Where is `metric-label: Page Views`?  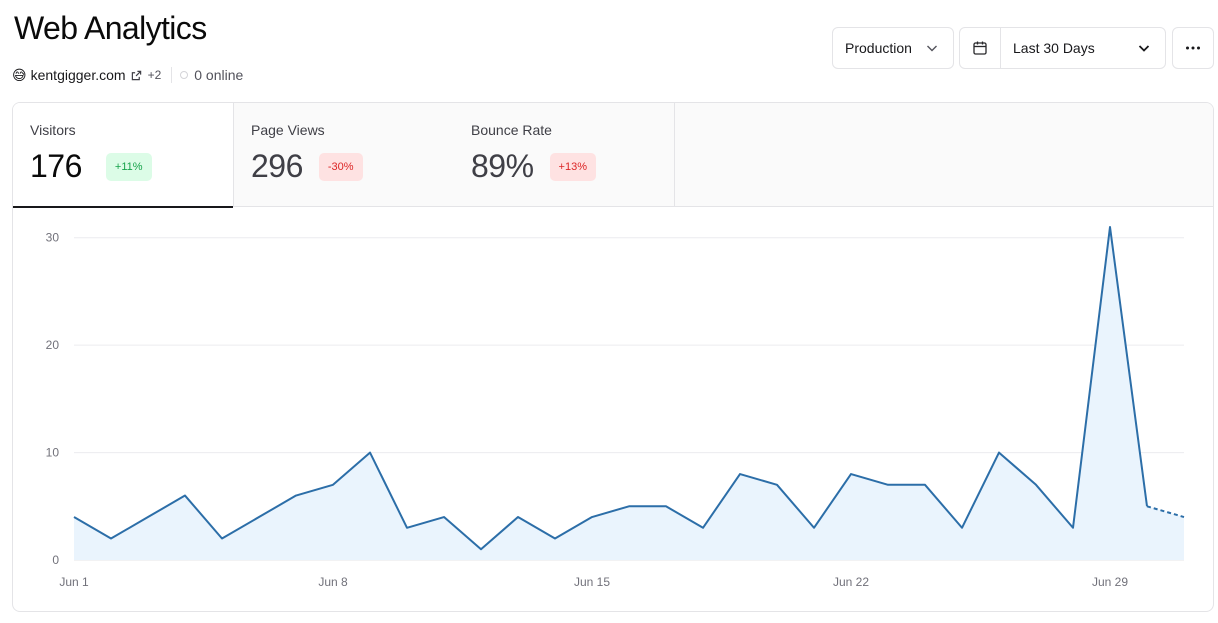 metric-label: Page Views is located at coordinates (288, 130).